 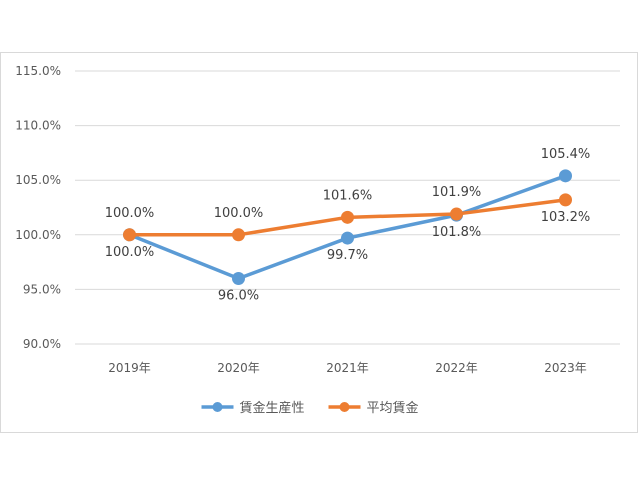 I want to click on data-label: 99.7%, so click(x=347, y=255).